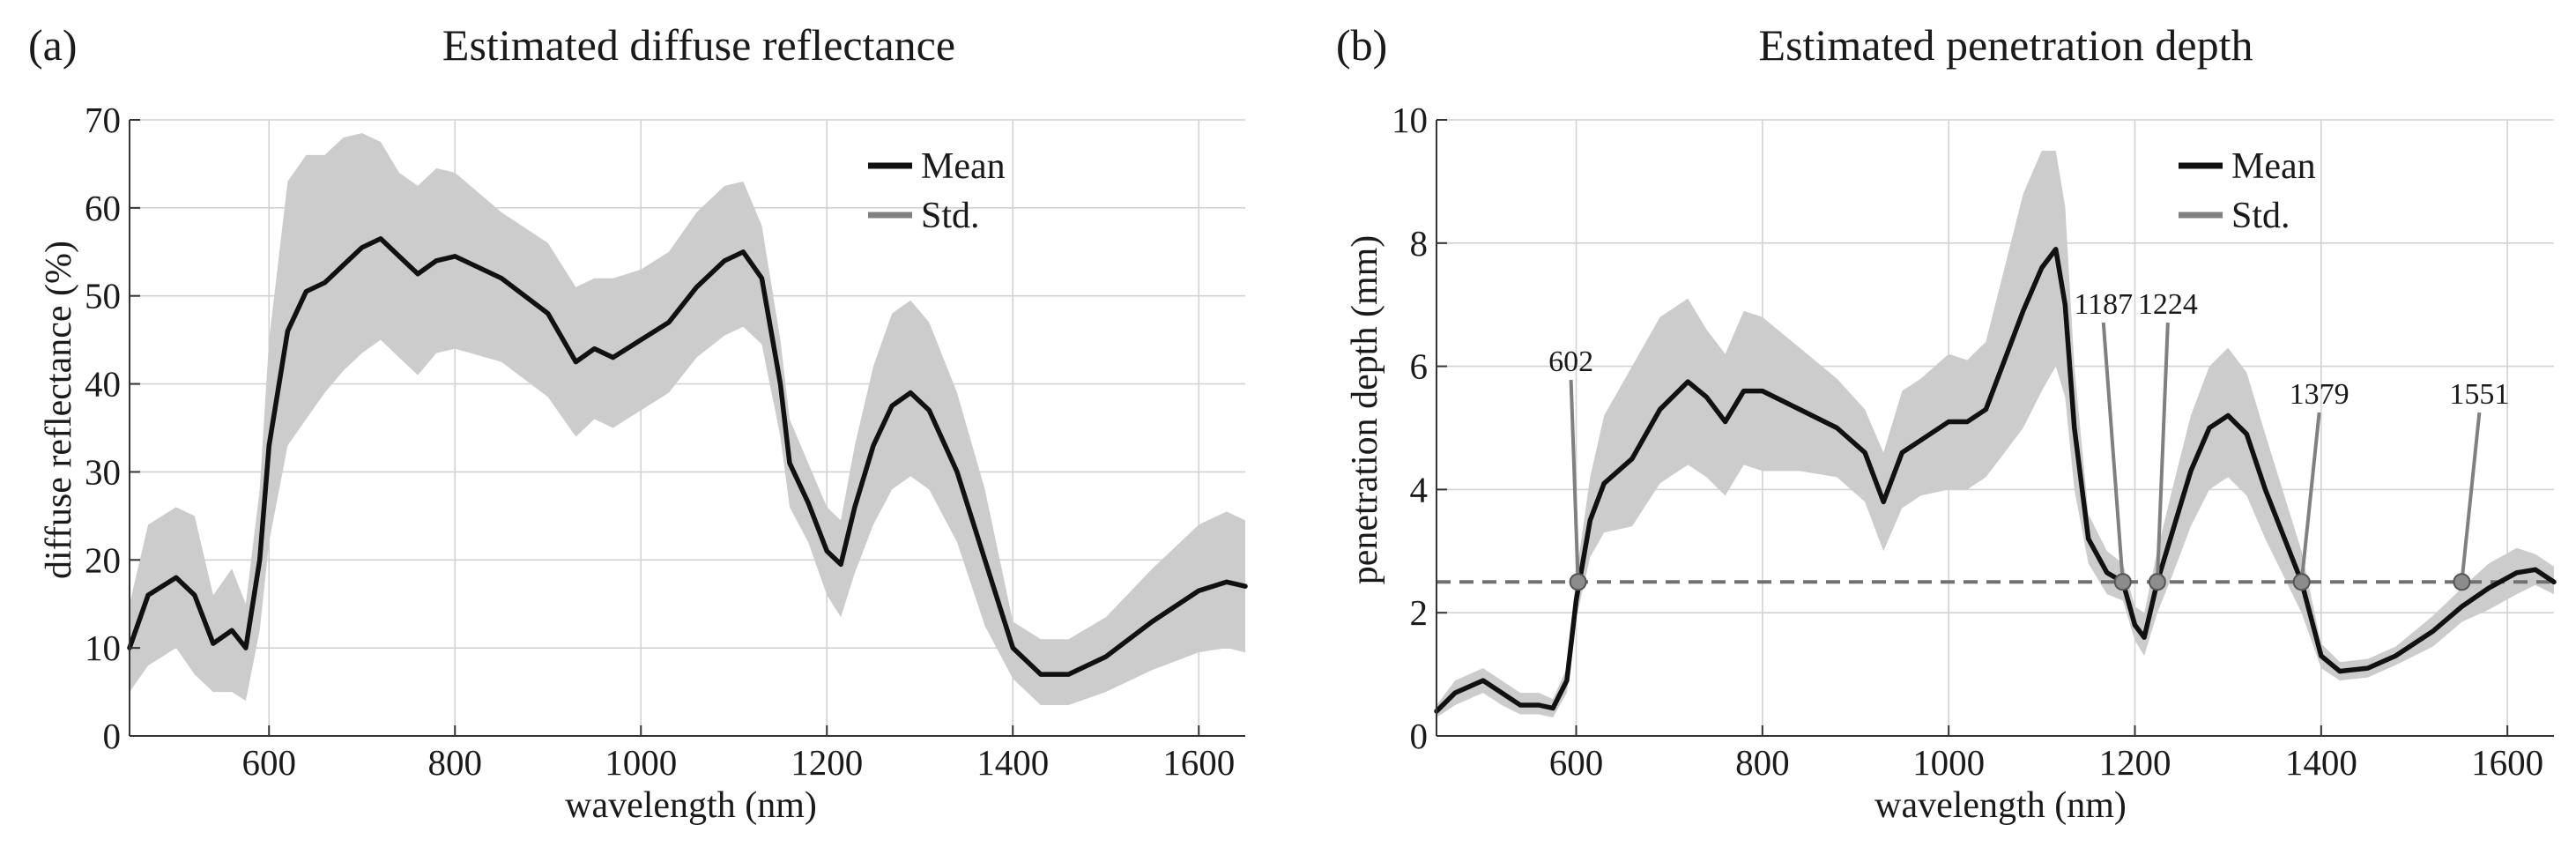 Image resolution: width=2576 pixels, height=847 pixels. What do you see at coordinates (103, 384) in the screenshot?
I see `y-tick-label: 40` at bounding box center [103, 384].